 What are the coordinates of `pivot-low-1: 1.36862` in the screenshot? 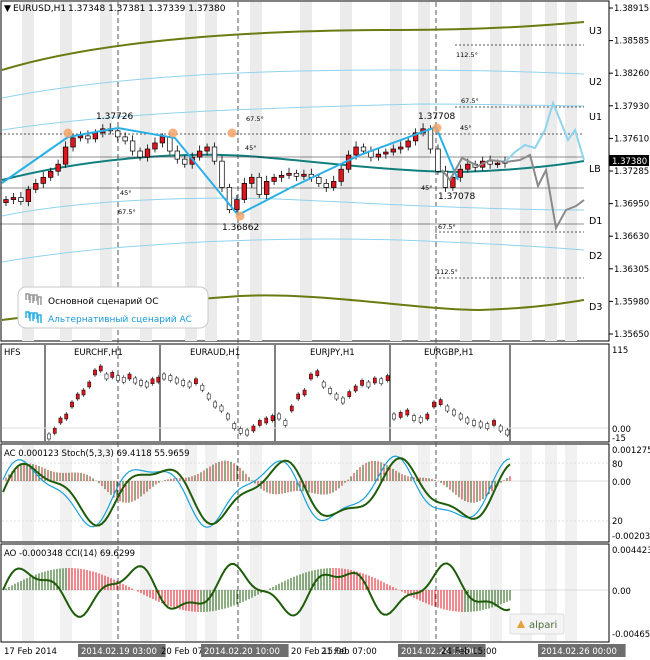 It's located at (240, 228).